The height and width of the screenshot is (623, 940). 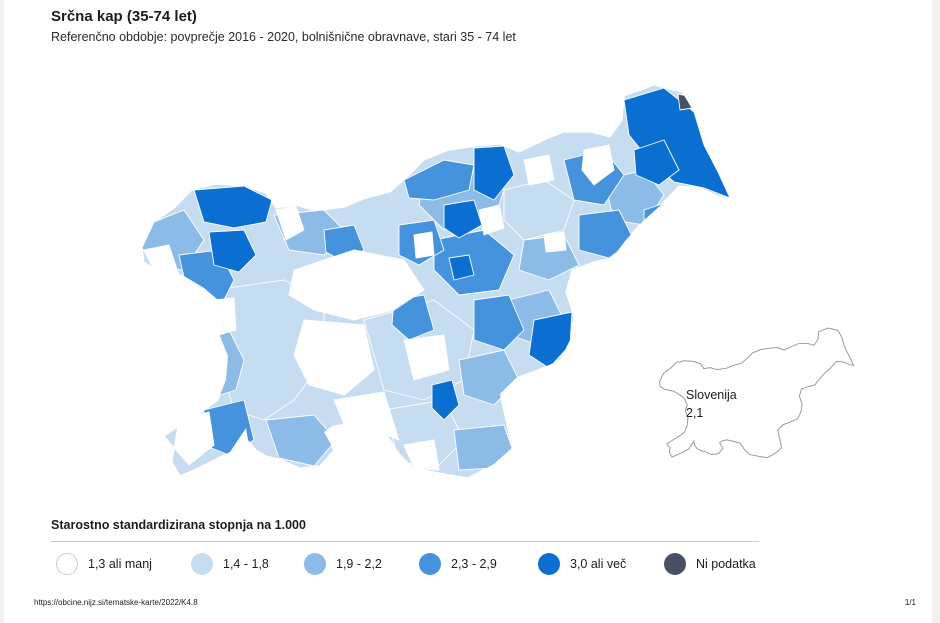 What do you see at coordinates (483, 447) in the screenshot?
I see `region-mid-belakrajina` at bounding box center [483, 447].